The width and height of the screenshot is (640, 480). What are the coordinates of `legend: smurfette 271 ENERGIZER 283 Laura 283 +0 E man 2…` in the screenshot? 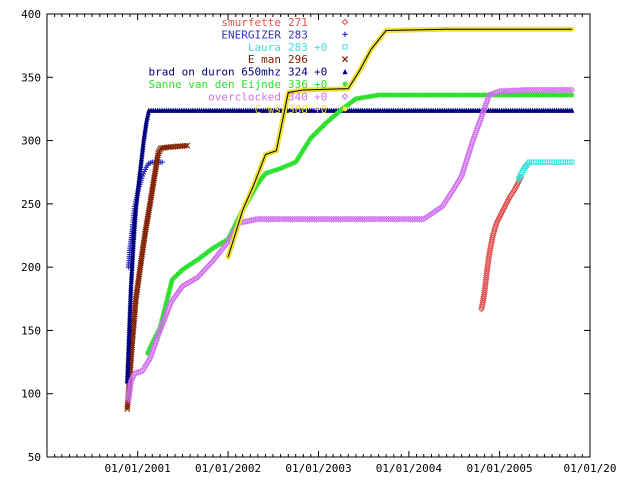 It's located at (249, 66).